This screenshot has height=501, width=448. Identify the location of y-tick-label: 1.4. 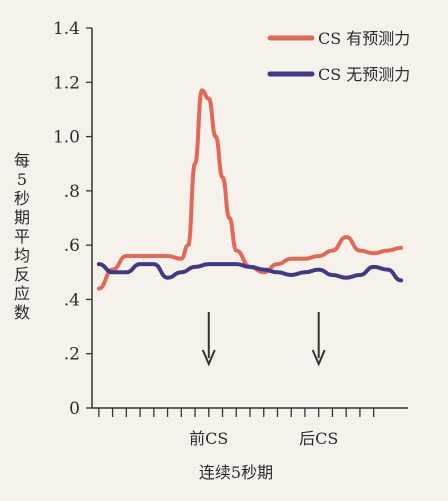
(66, 29).